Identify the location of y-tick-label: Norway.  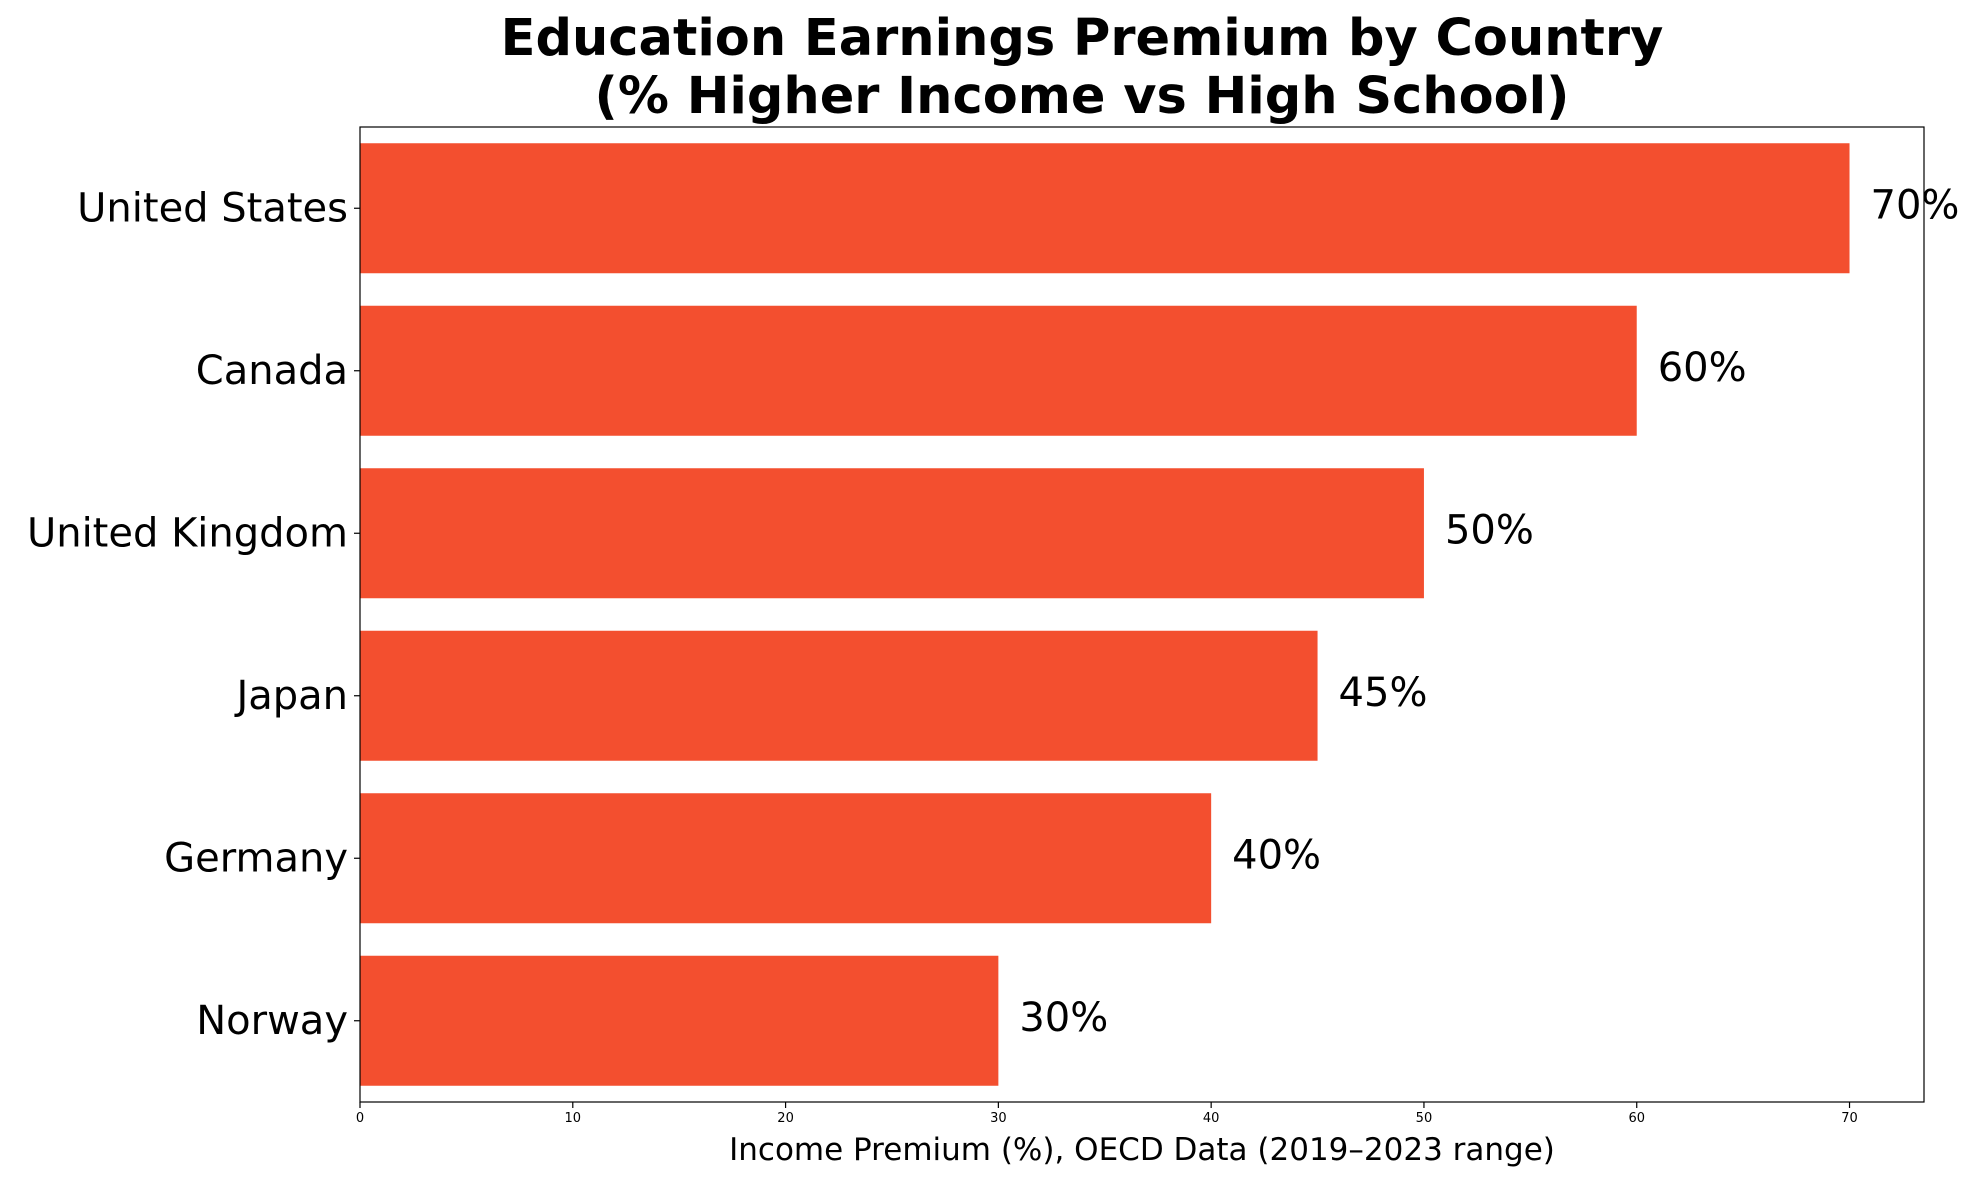
(272, 1021).